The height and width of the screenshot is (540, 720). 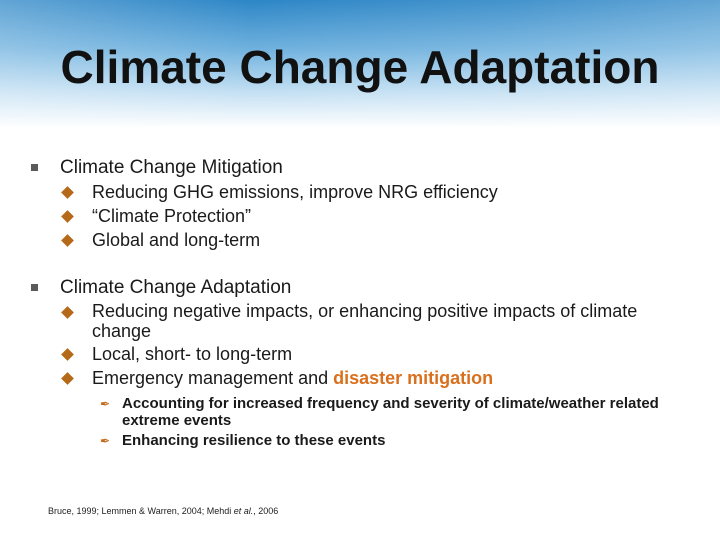 What do you see at coordinates (396, 440) in the screenshot?
I see `sub-list-item: ✒ Enhancing resilience to these events` at bounding box center [396, 440].